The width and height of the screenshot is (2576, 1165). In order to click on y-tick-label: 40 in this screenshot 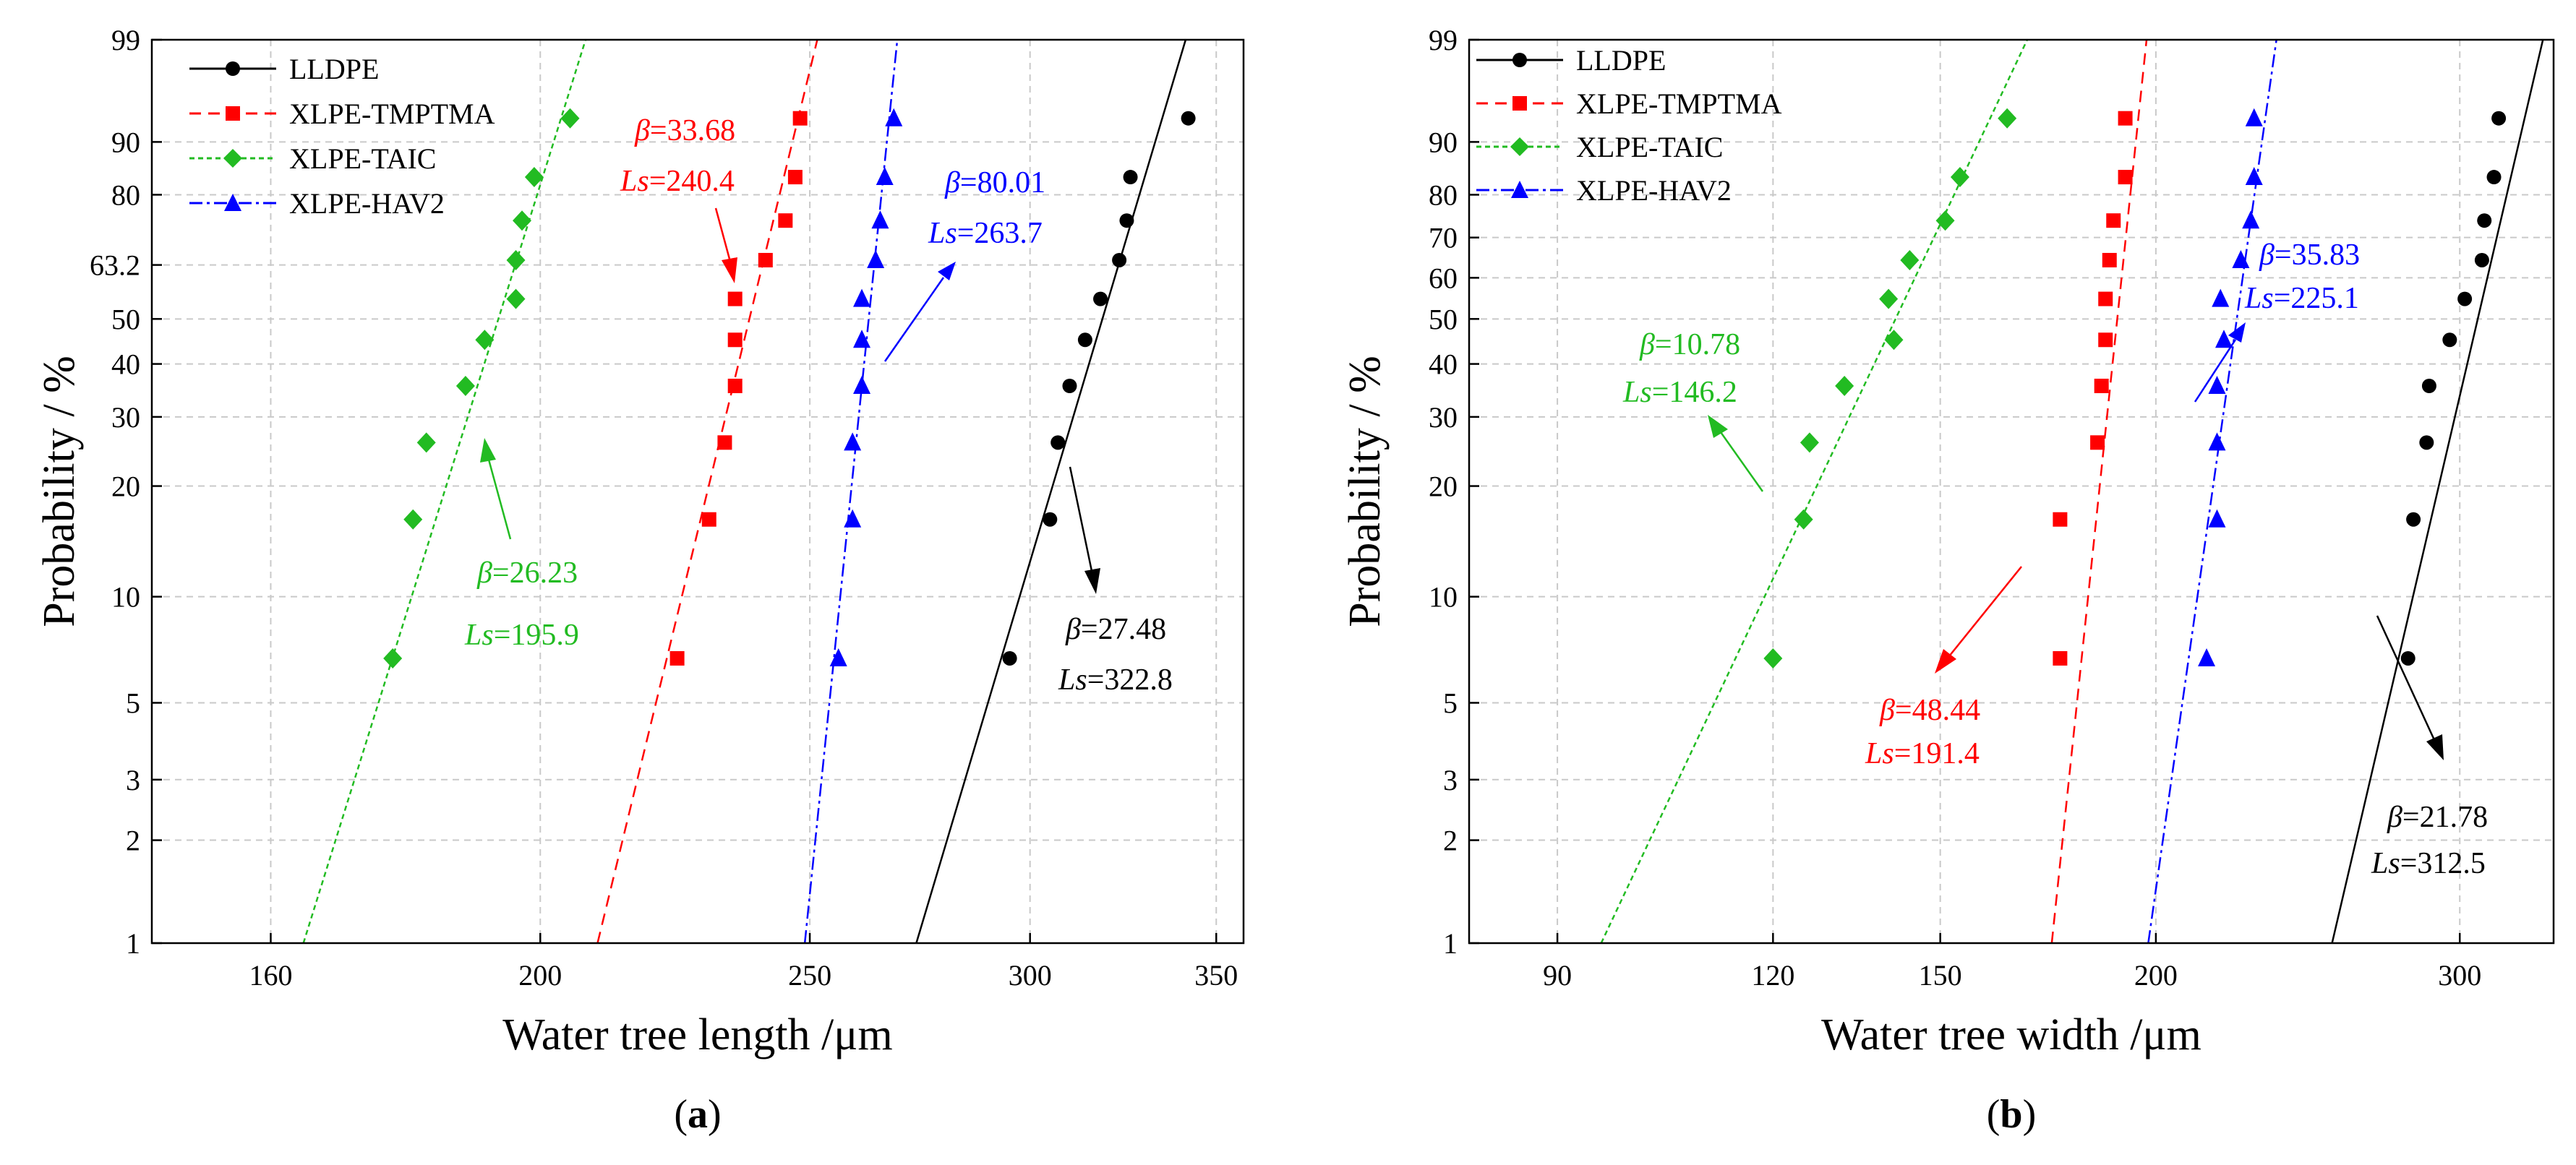, I will do `click(1443, 364)`.